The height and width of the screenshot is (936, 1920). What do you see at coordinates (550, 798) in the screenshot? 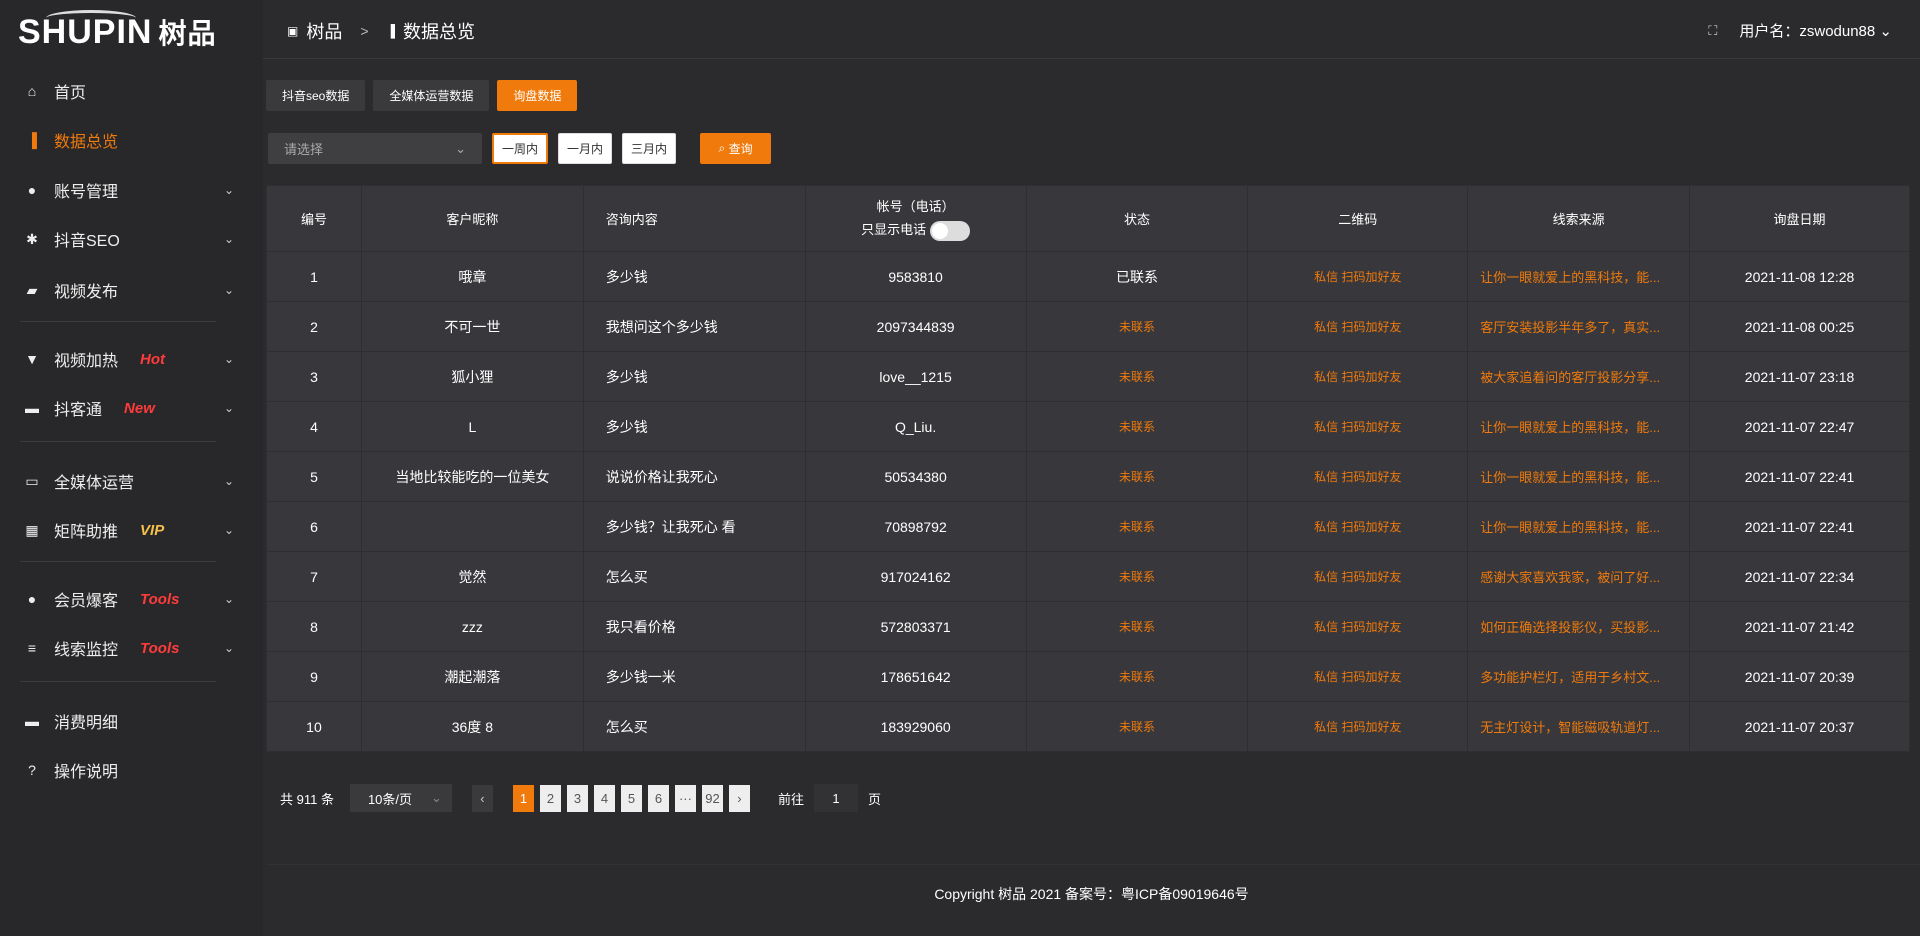
I see `page-button: 2` at bounding box center [550, 798].